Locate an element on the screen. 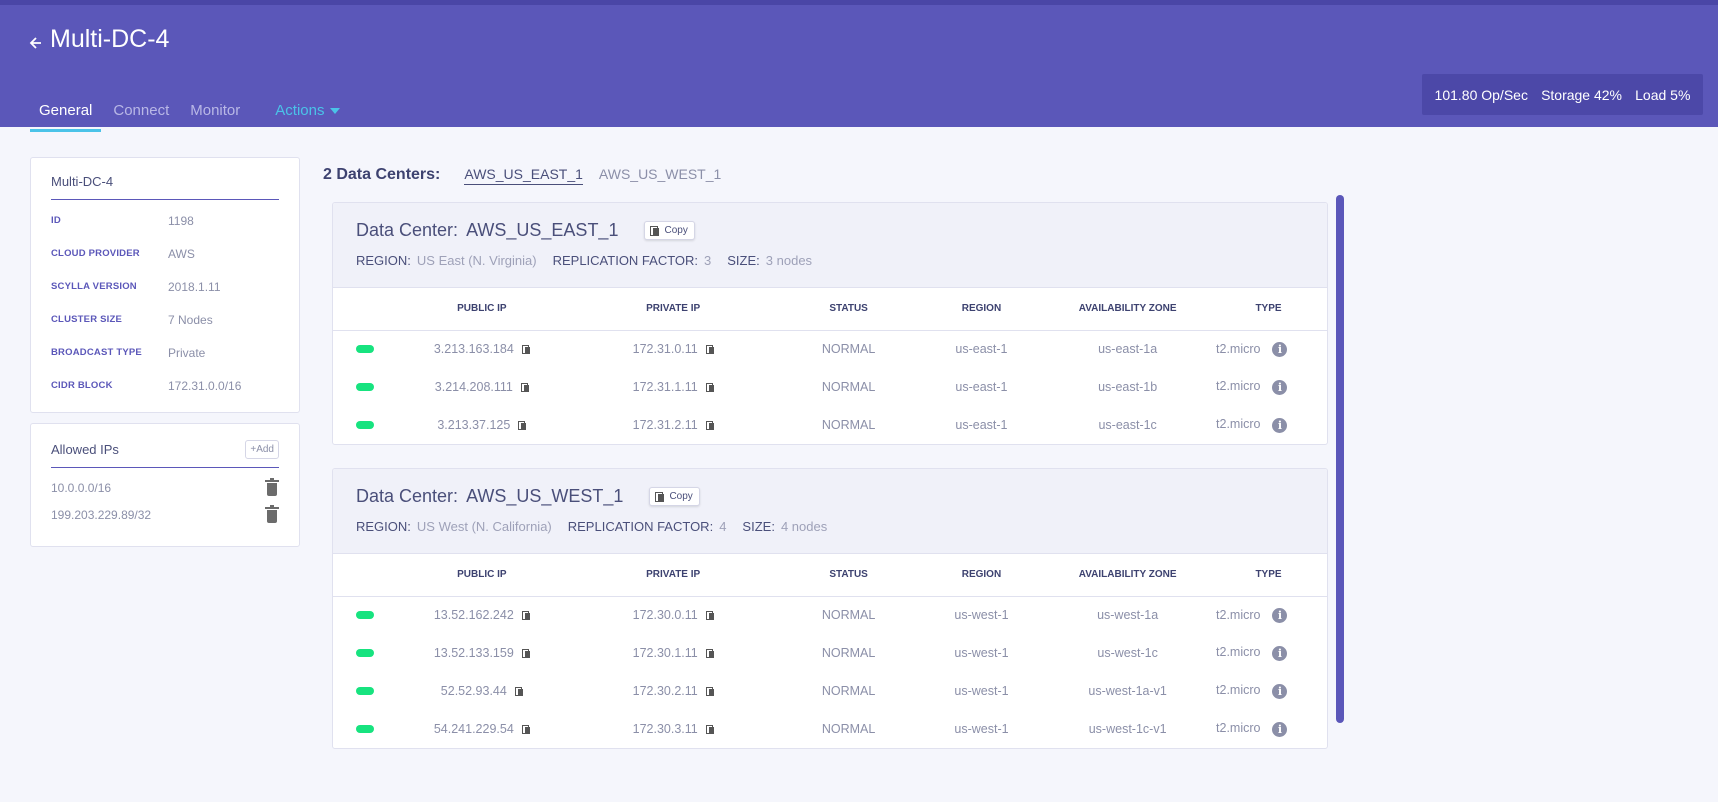  info-row: ID 1198 is located at coordinates (165, 220).